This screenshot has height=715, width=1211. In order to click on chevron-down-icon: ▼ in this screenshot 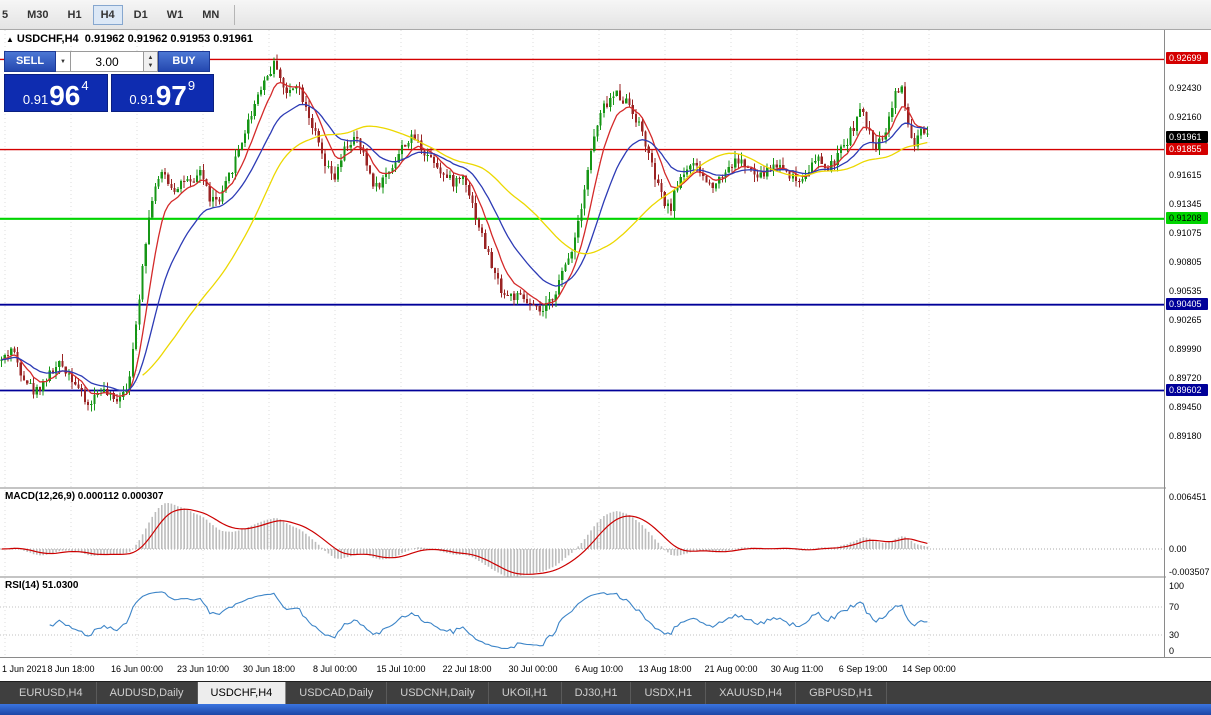, I will do `click(63, 61)`.